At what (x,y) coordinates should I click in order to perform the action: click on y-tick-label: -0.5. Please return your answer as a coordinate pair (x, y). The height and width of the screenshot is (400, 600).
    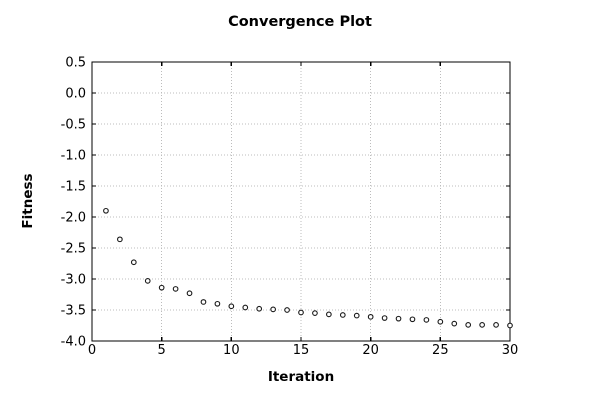
    Looking at the image, I should click on (73, 125).